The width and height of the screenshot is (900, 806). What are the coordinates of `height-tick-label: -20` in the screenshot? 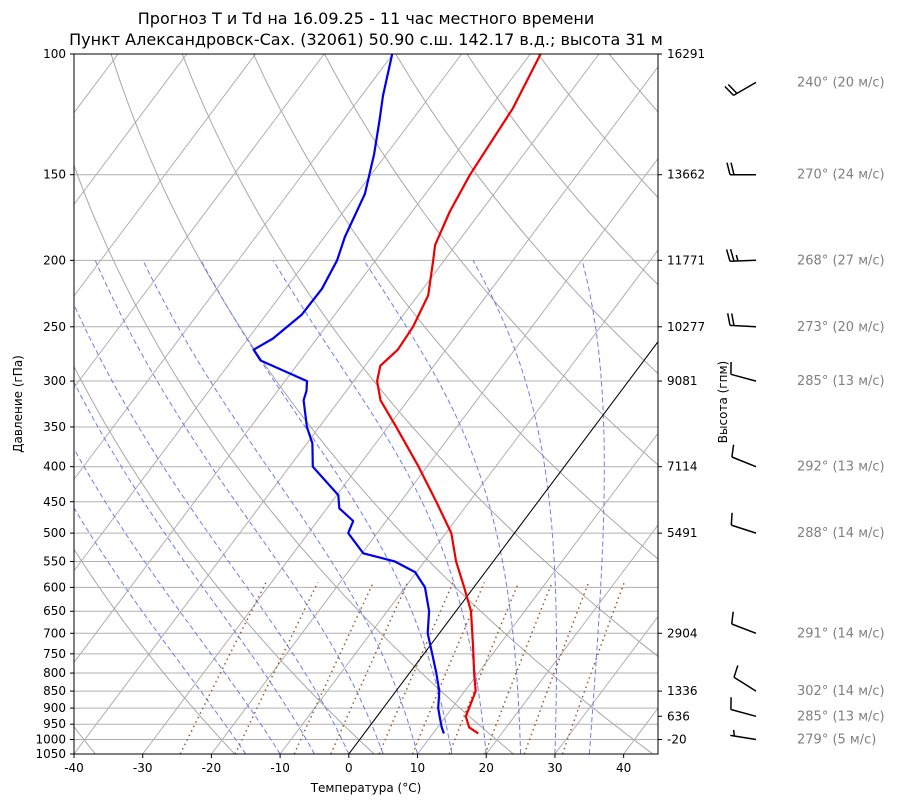 It's located at (677, 739).